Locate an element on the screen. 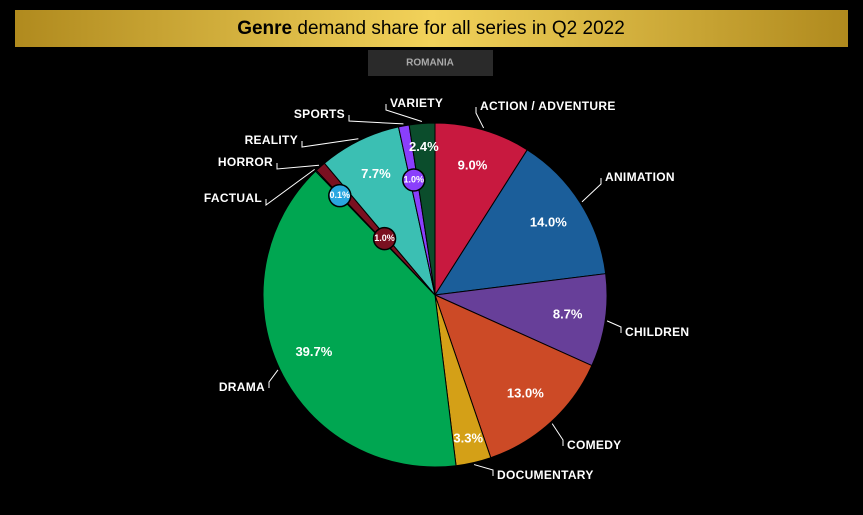 Image resolution: width=863 pixels, height=515 pixels. value-label: 39.7% is located at coordinates (313, 351).